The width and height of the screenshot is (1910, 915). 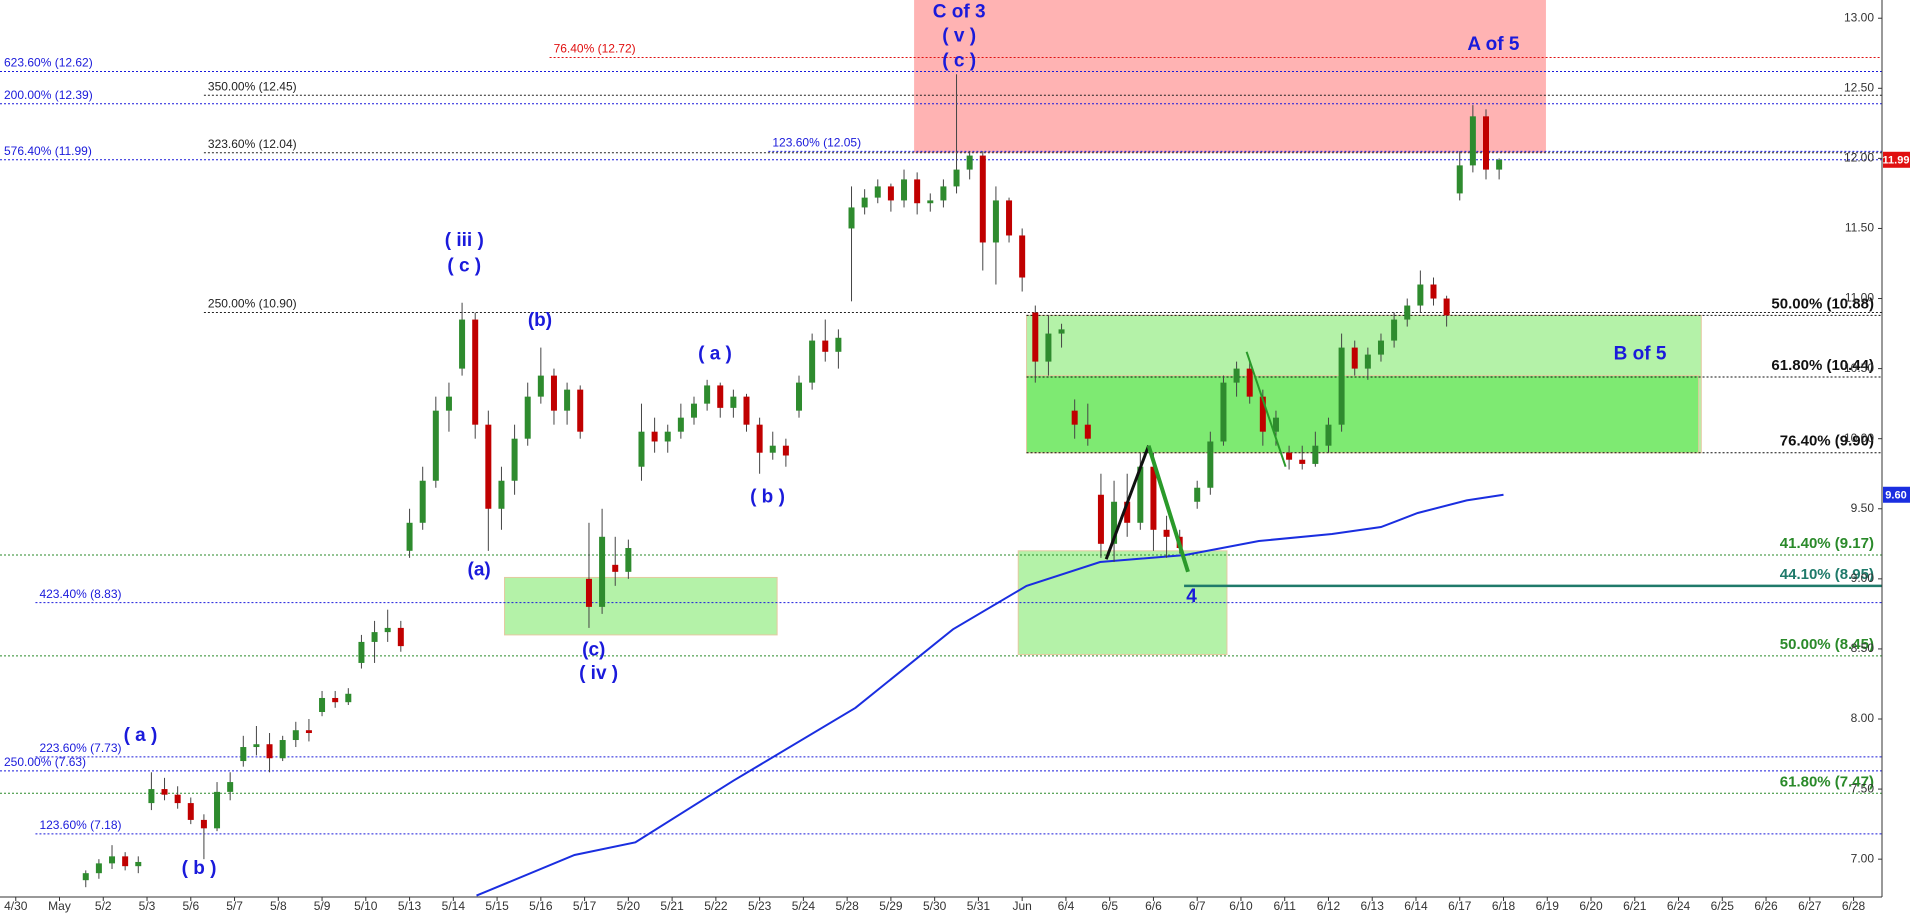 What do you see at coordinates (716, 906) in the screenshot?
I see `x-tick-label: 5/22` at bounding box center [716, 906].